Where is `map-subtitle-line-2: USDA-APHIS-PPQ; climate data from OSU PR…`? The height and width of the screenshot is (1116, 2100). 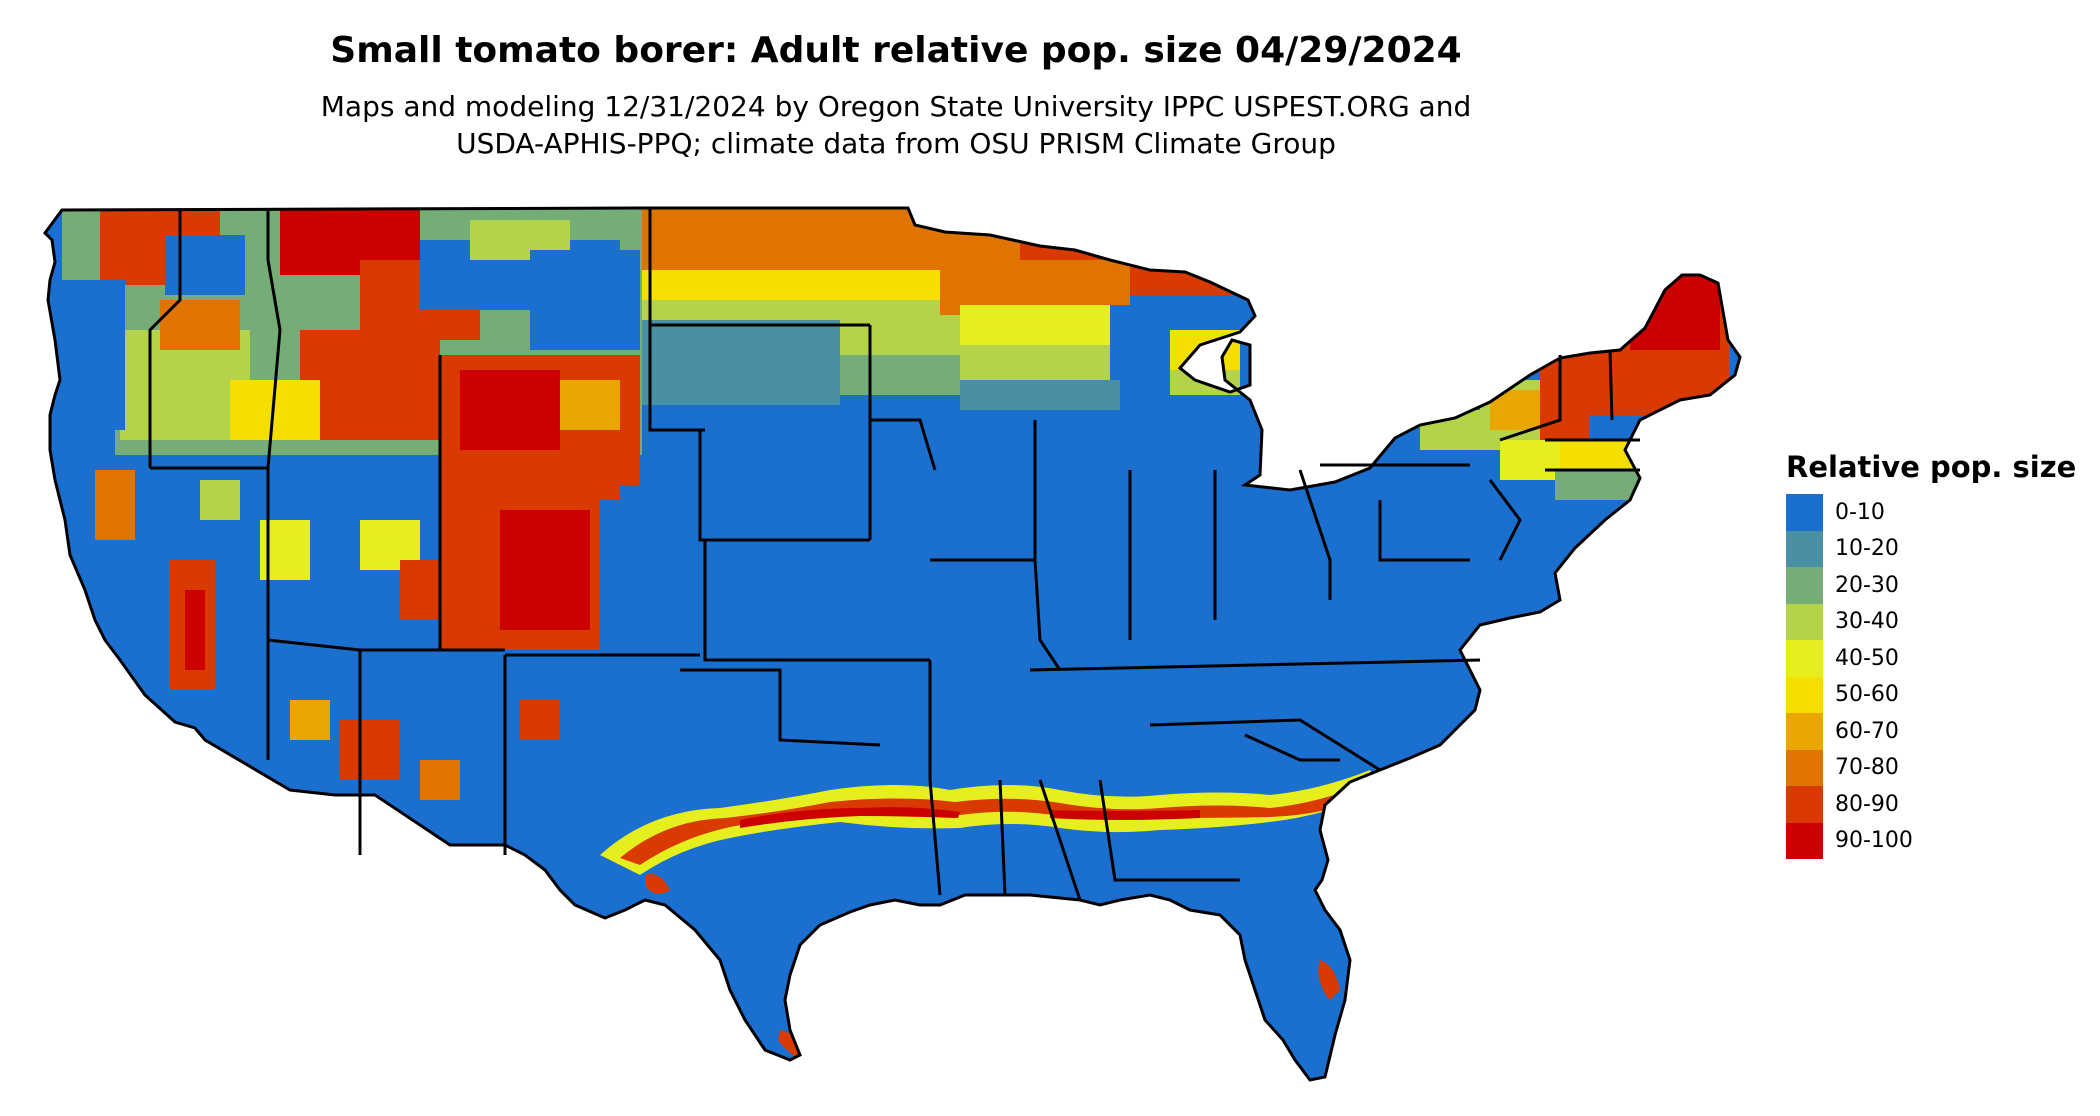
map-subtitle-line-2: USDA-APHIS-PPQ; climate data from OSU PR… is located at coordinates (896, 143).